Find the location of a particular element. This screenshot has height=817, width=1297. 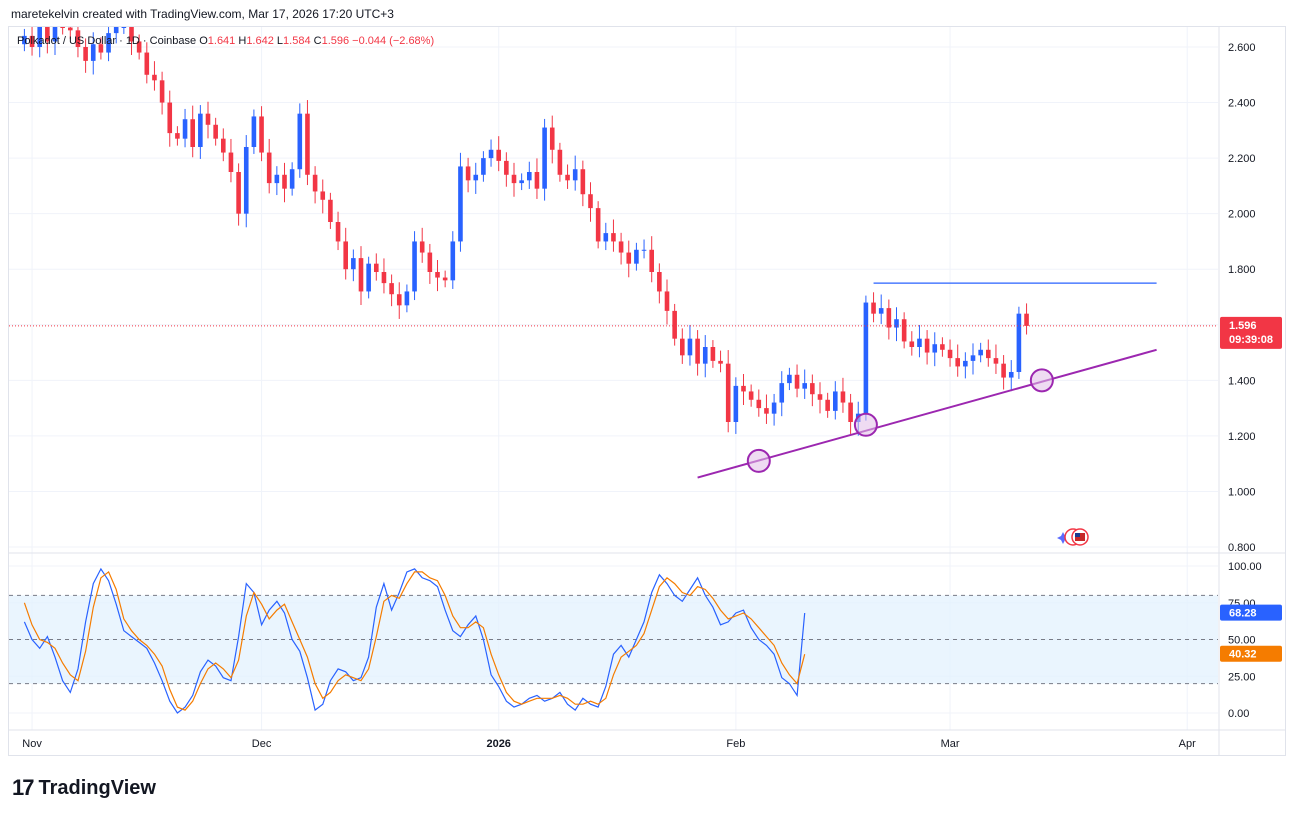

tradingview-logo: 17 TradingView is located at coordinates (84, 787).